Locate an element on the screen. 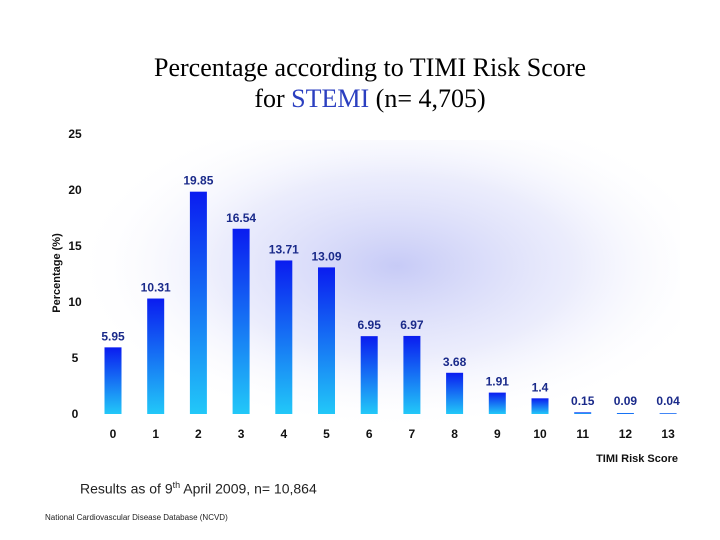  chart-title-prefix: for is located at coordinates (273, 98).